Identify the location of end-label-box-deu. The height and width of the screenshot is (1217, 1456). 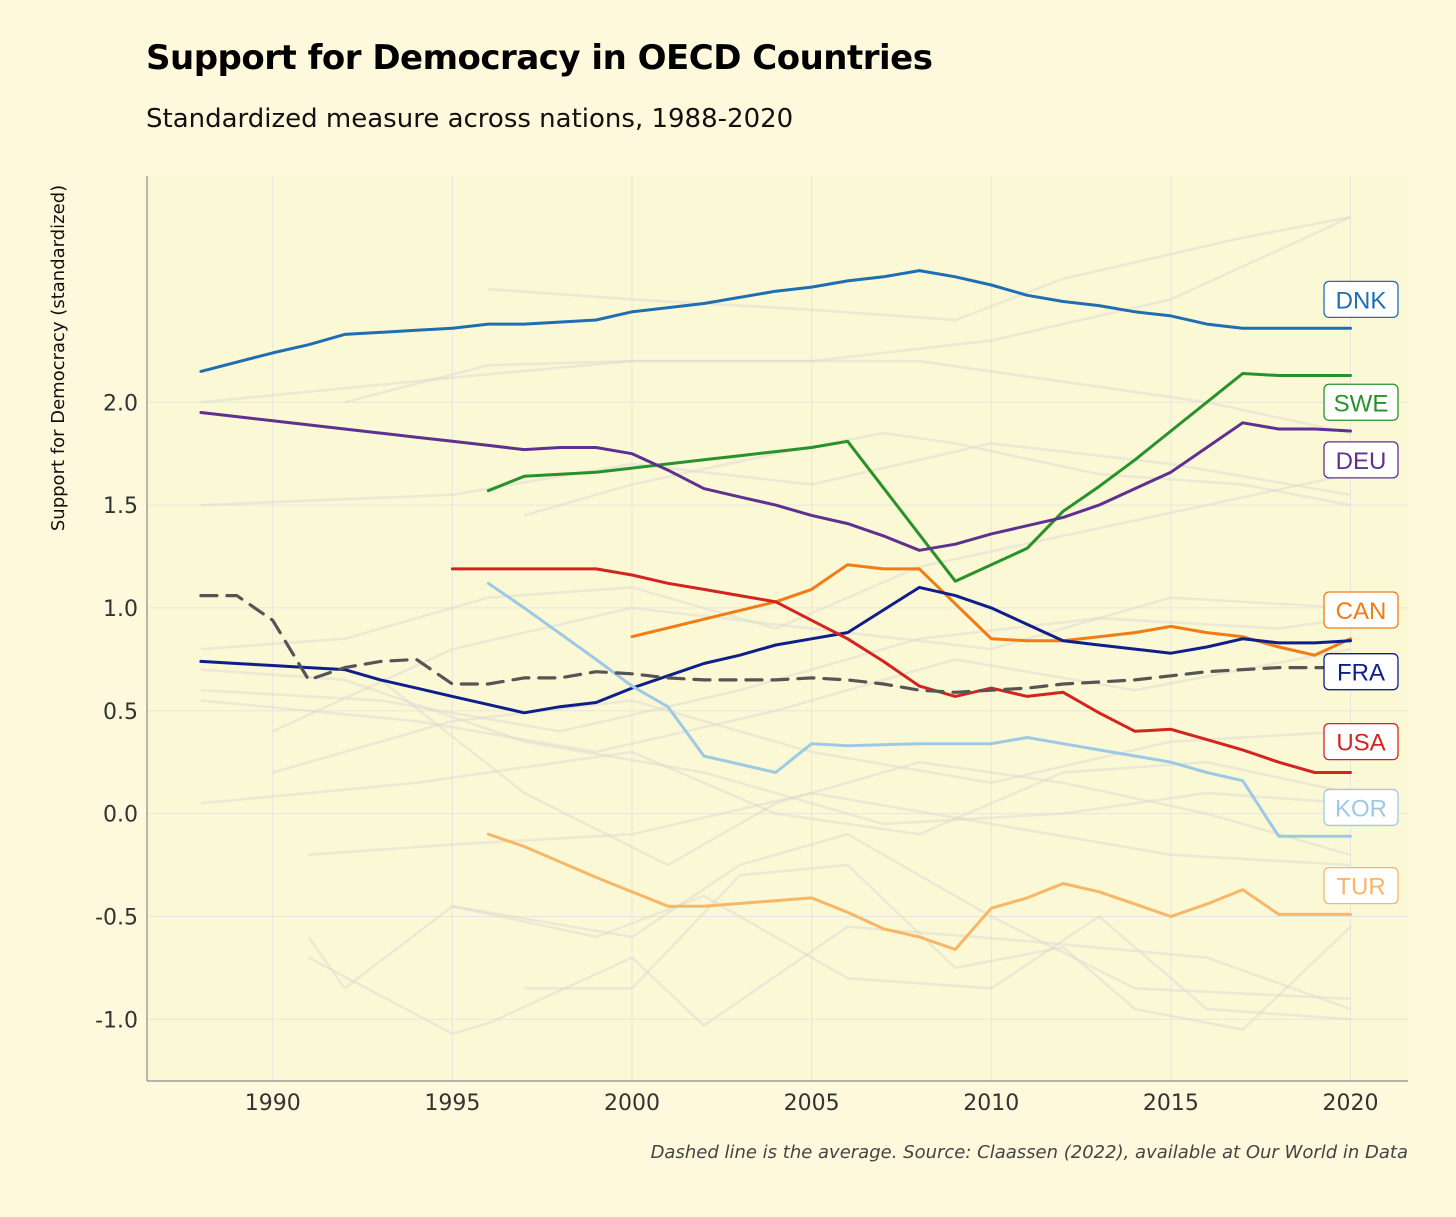
(1361, 460).